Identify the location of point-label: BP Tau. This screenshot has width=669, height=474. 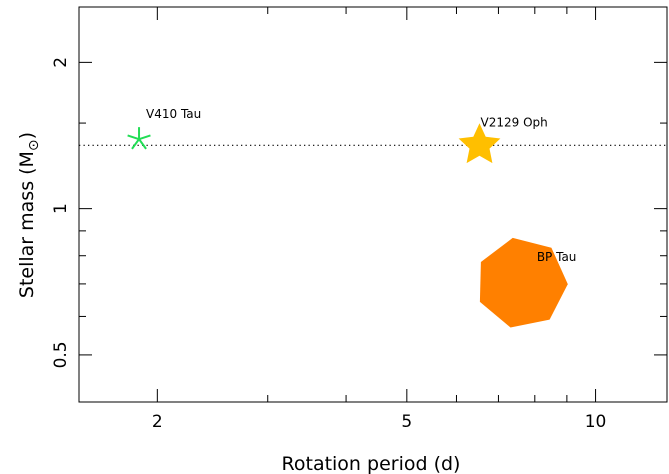
(557, 257).